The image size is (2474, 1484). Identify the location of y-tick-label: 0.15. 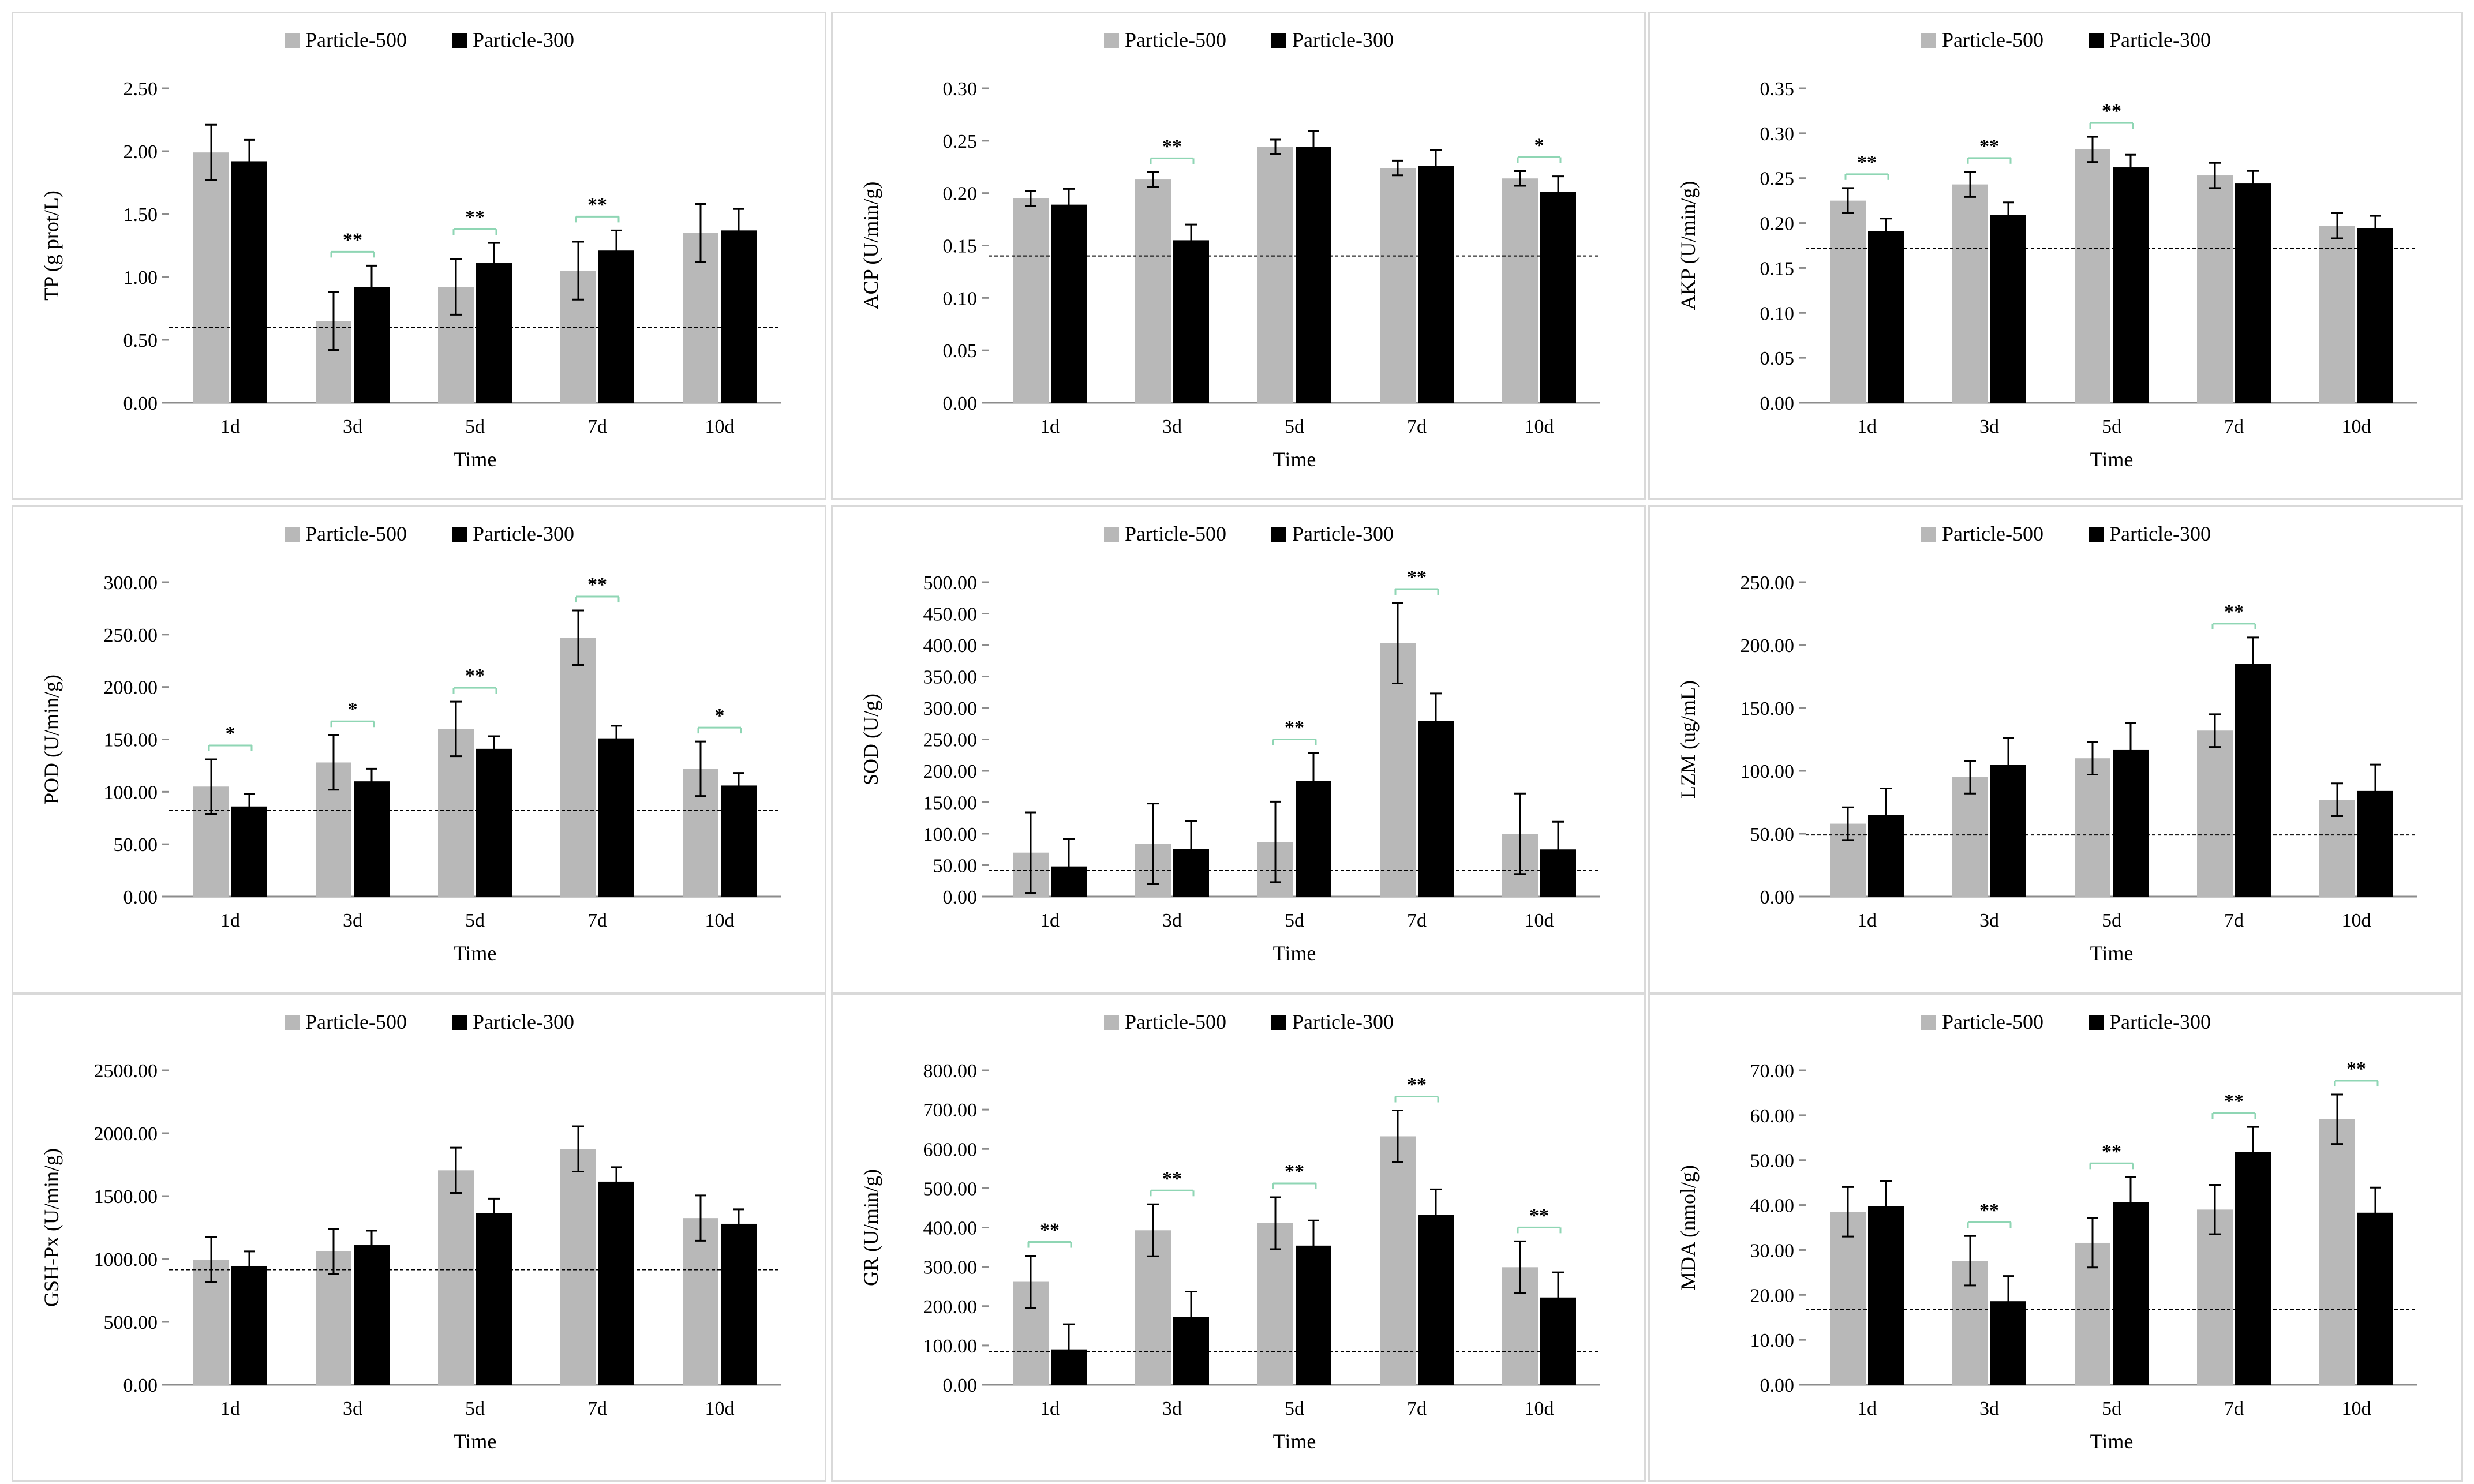
(1778, 268).